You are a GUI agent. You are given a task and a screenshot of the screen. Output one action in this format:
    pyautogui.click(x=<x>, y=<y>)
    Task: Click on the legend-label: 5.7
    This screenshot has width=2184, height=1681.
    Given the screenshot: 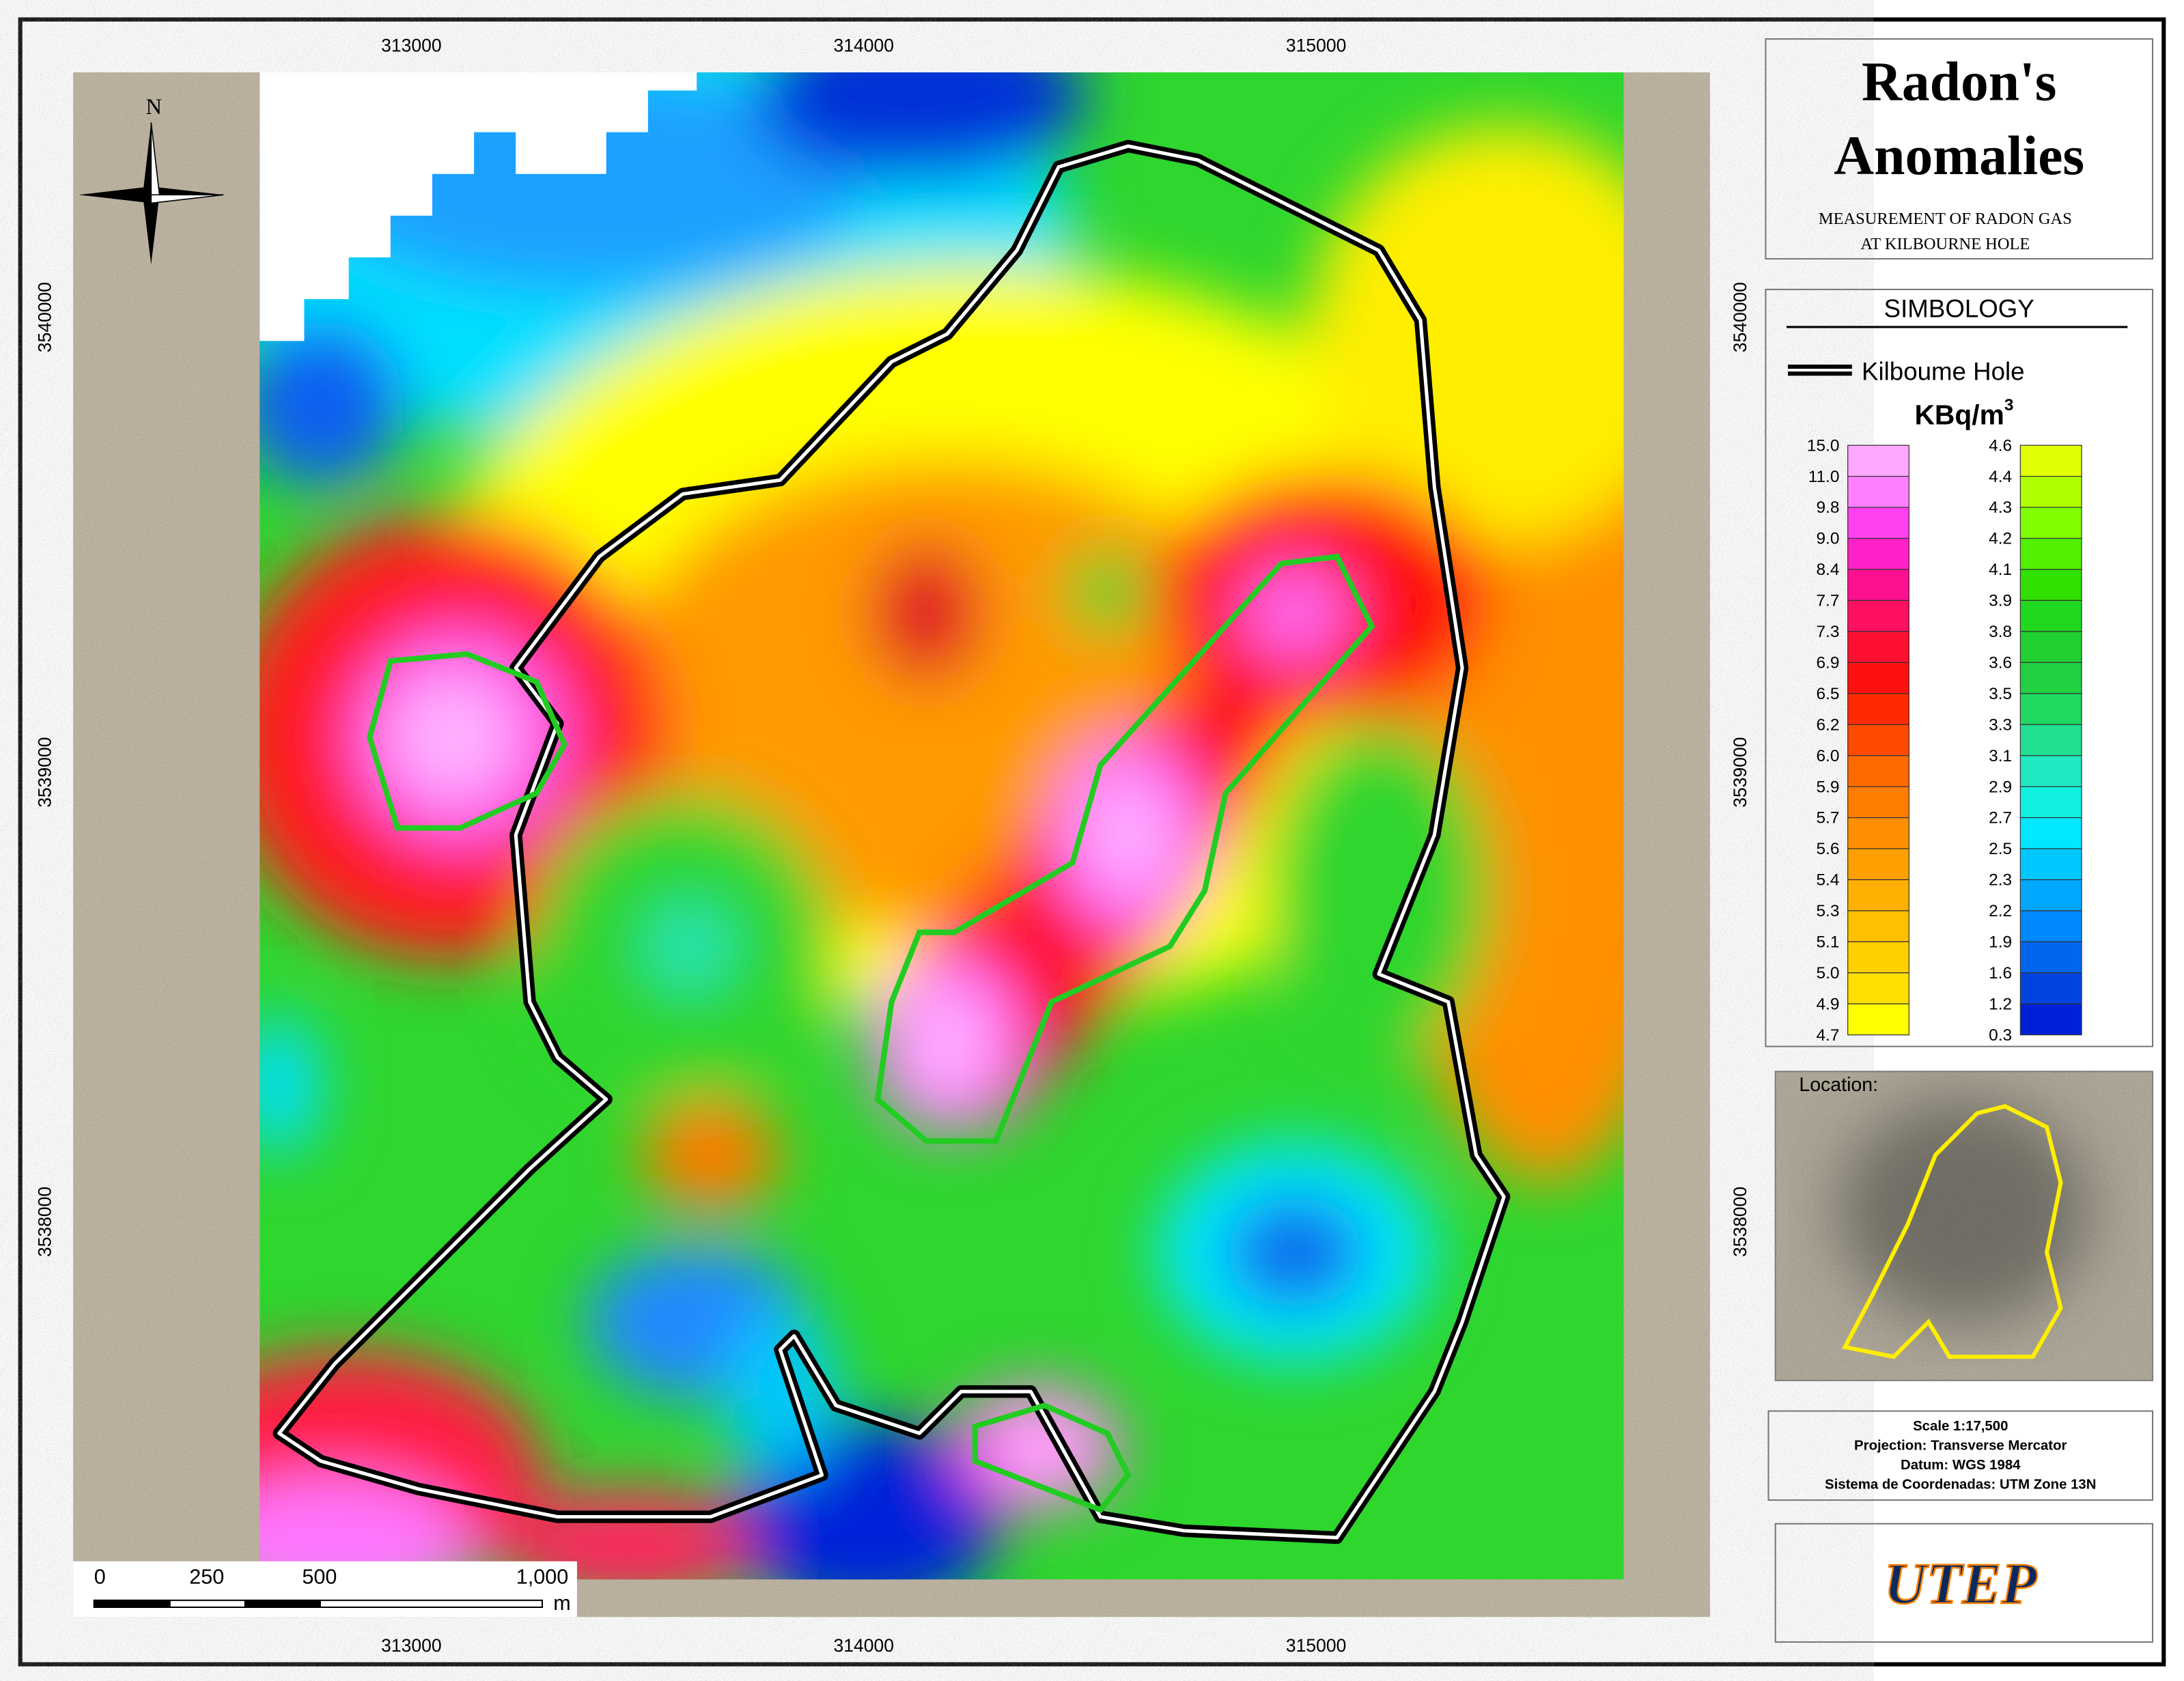 What is the action you would take?
    pyautogui.click(x=1827, y=819)
    